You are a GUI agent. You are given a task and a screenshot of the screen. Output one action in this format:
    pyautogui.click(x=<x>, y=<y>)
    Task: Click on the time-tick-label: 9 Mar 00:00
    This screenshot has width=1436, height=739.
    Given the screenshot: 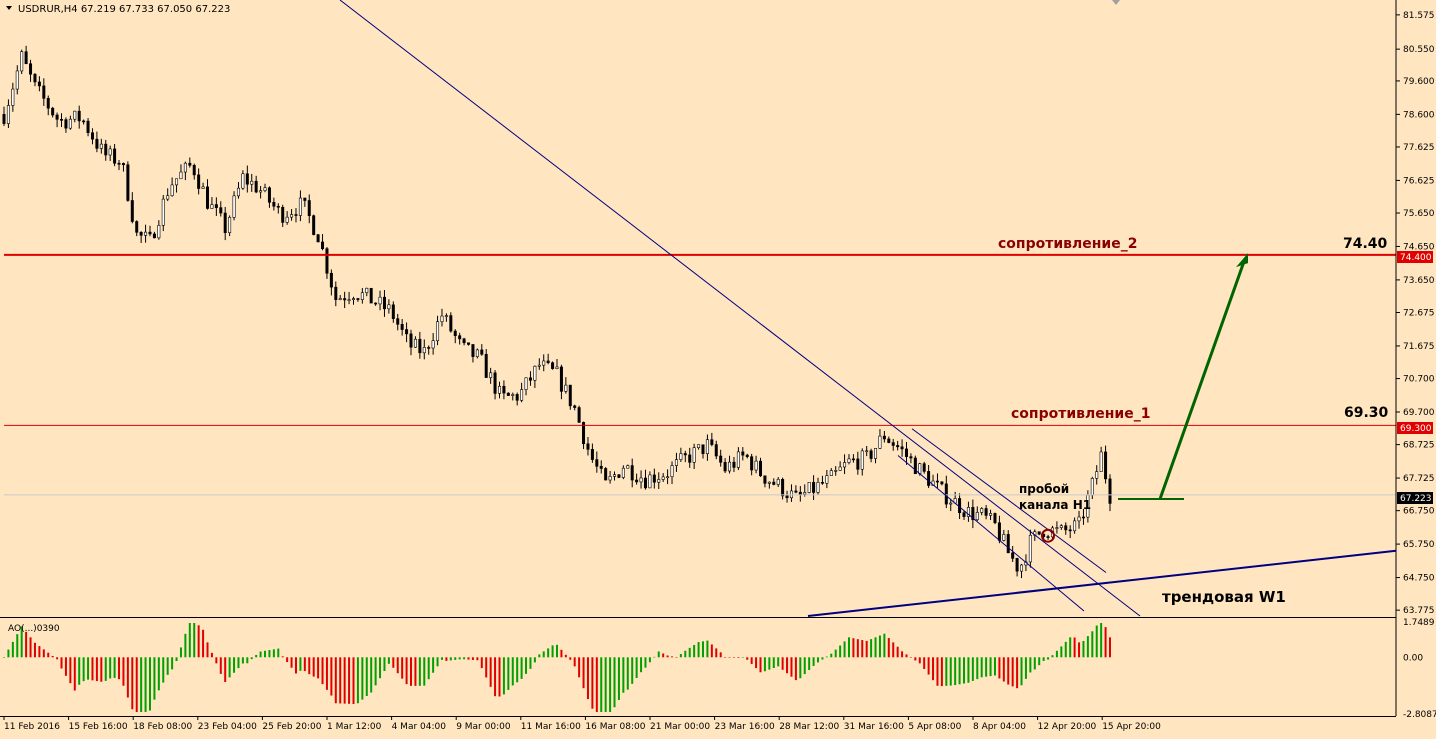 What is the action you would take?
    pyautogui.click(x=483, y=727)
    